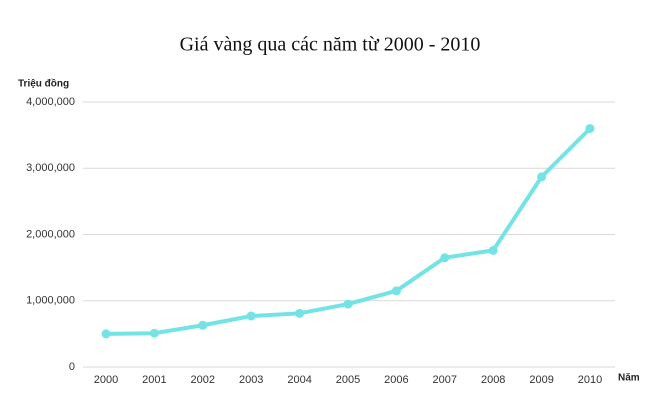  Describe the element at coordinates (50, 102) in the screenshot. I see `y-tick-label: 4,000,000` at that location.